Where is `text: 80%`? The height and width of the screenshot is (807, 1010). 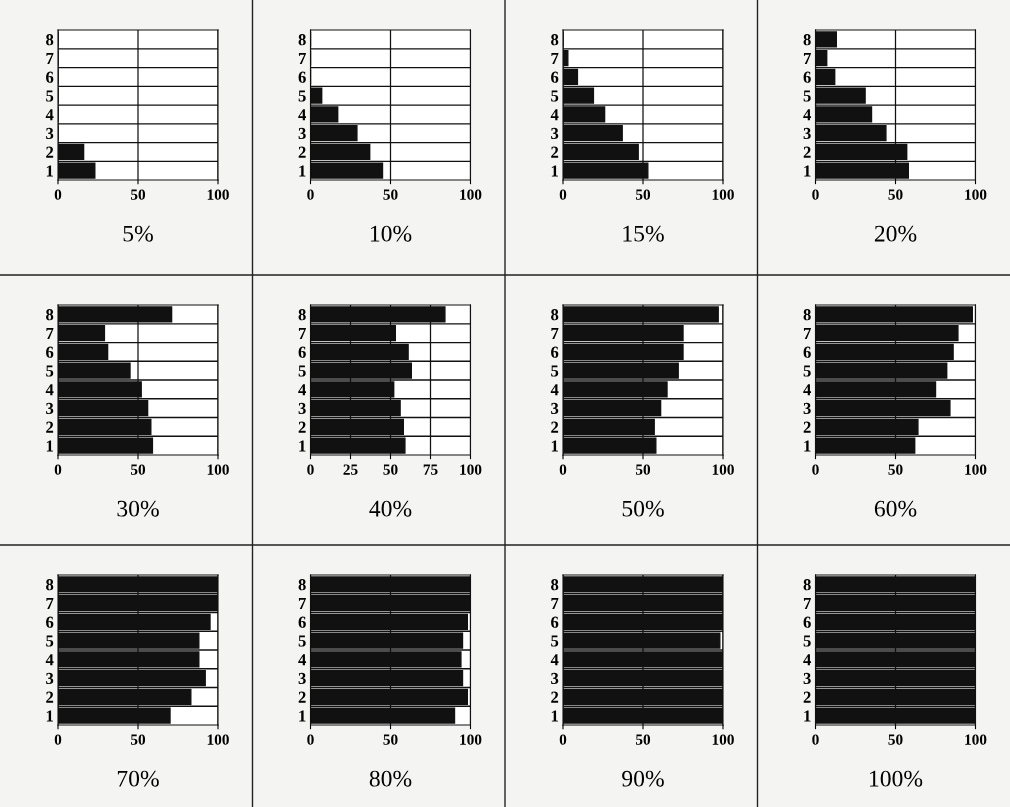
text: 80% is located at coordinates (390, 778).